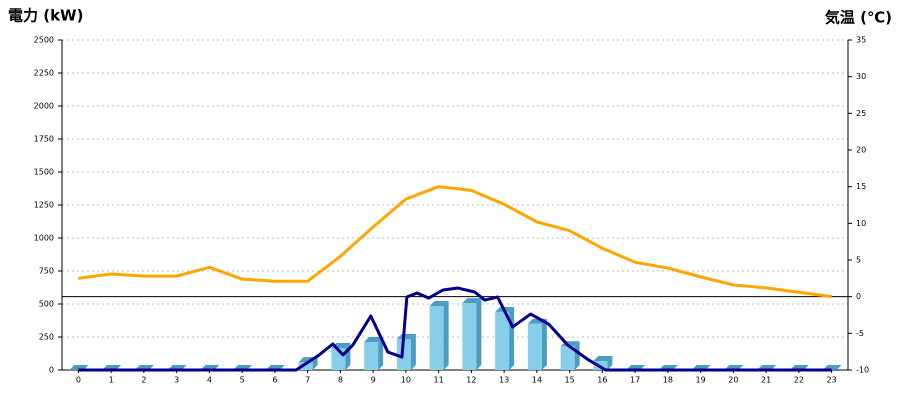 Image resolution: width=900 pixels, height=400 pixels. Describe the element at coordinates (209, 380) in the screenshot. I see `x-tick-label: 4` at that location.